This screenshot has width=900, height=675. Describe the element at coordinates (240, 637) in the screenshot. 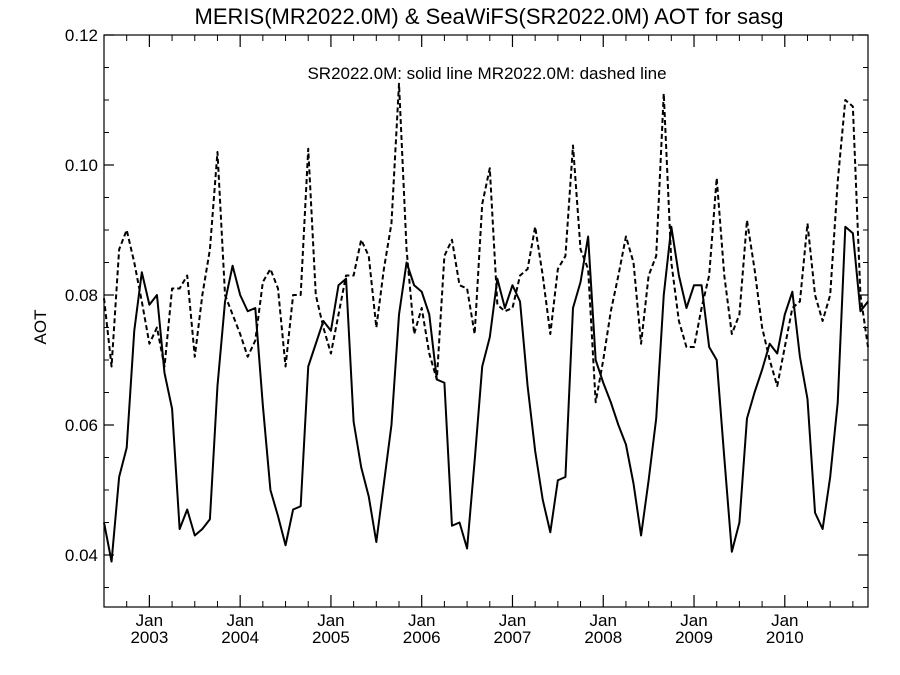

I see `x-tick-year-label: 2004` at that location.